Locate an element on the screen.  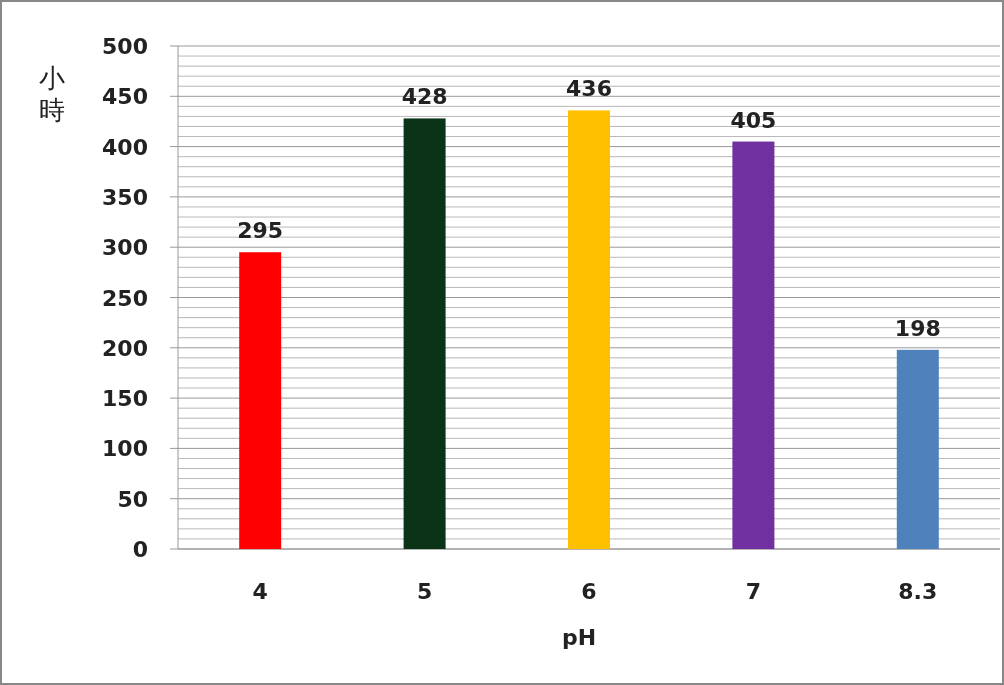
data-label: 428 is located at coordinates (424, 97).